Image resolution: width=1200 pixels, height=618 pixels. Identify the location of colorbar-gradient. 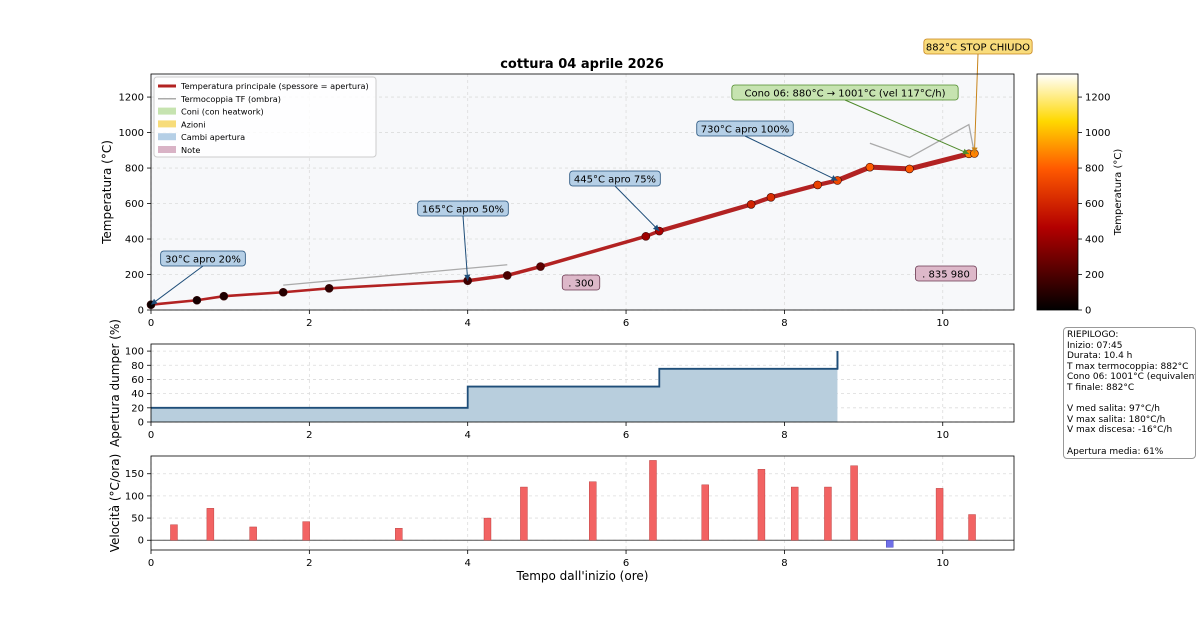
(1057, 192).